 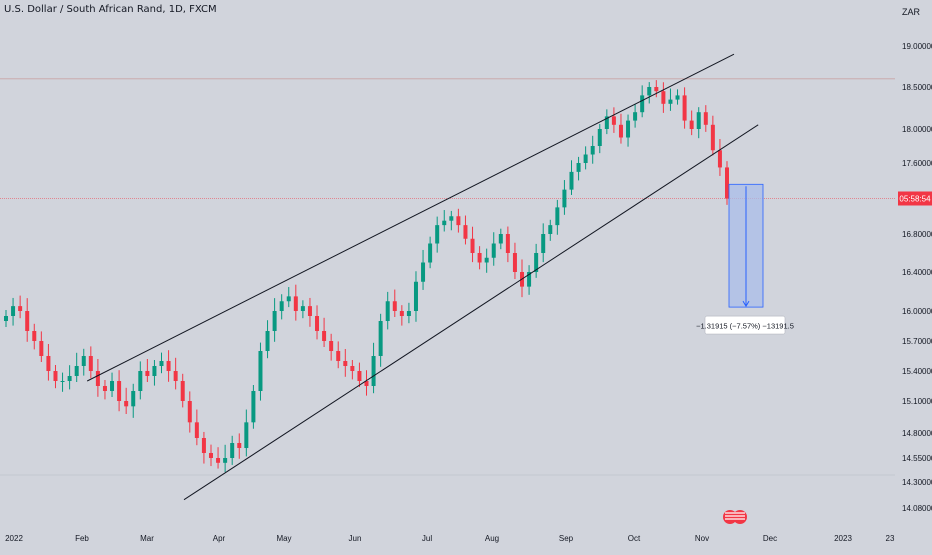 I want to click on y-tick-label: 18.00000, so click(x=917, y=129).